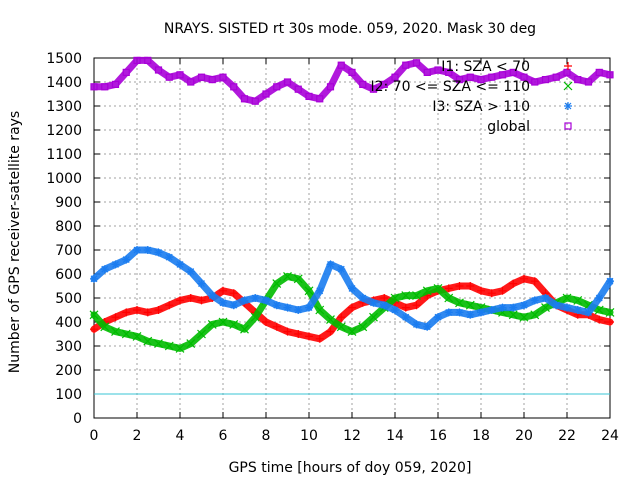  What do you see at coordinates (450, 87) in the screenshot?
I see `legend-label: I2: 70 <= SZA <= 110` at bounding box center [450, 87].